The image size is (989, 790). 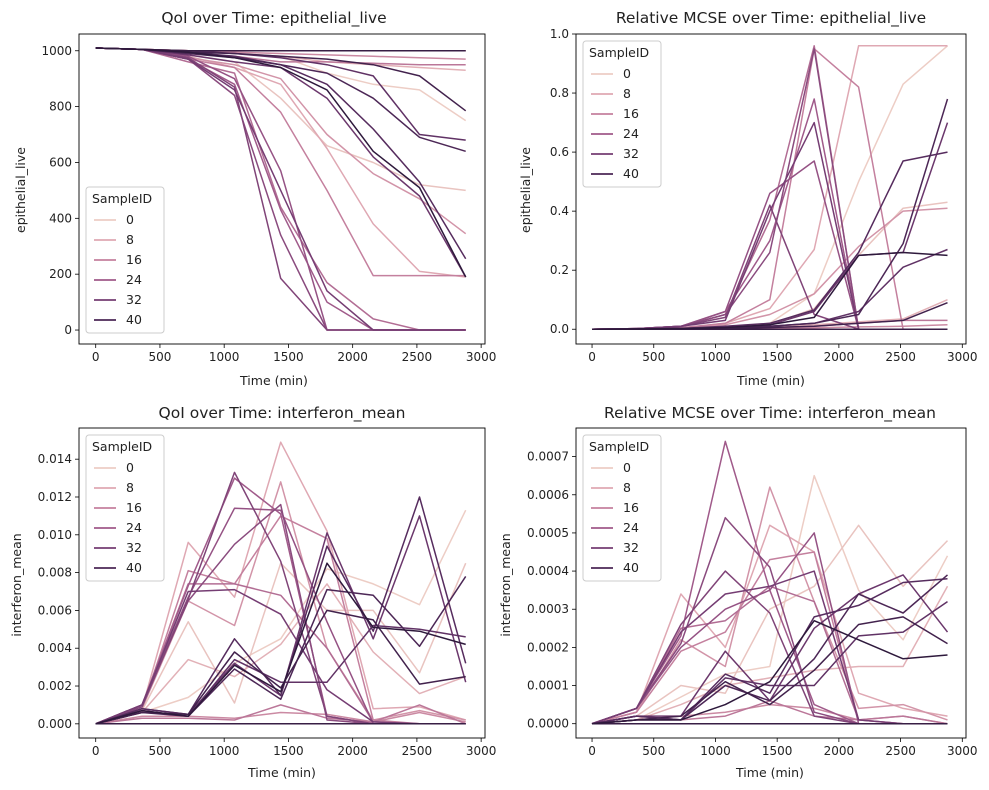 I want to click on y-tick-label: 0.000, so click(x=55, y=724).